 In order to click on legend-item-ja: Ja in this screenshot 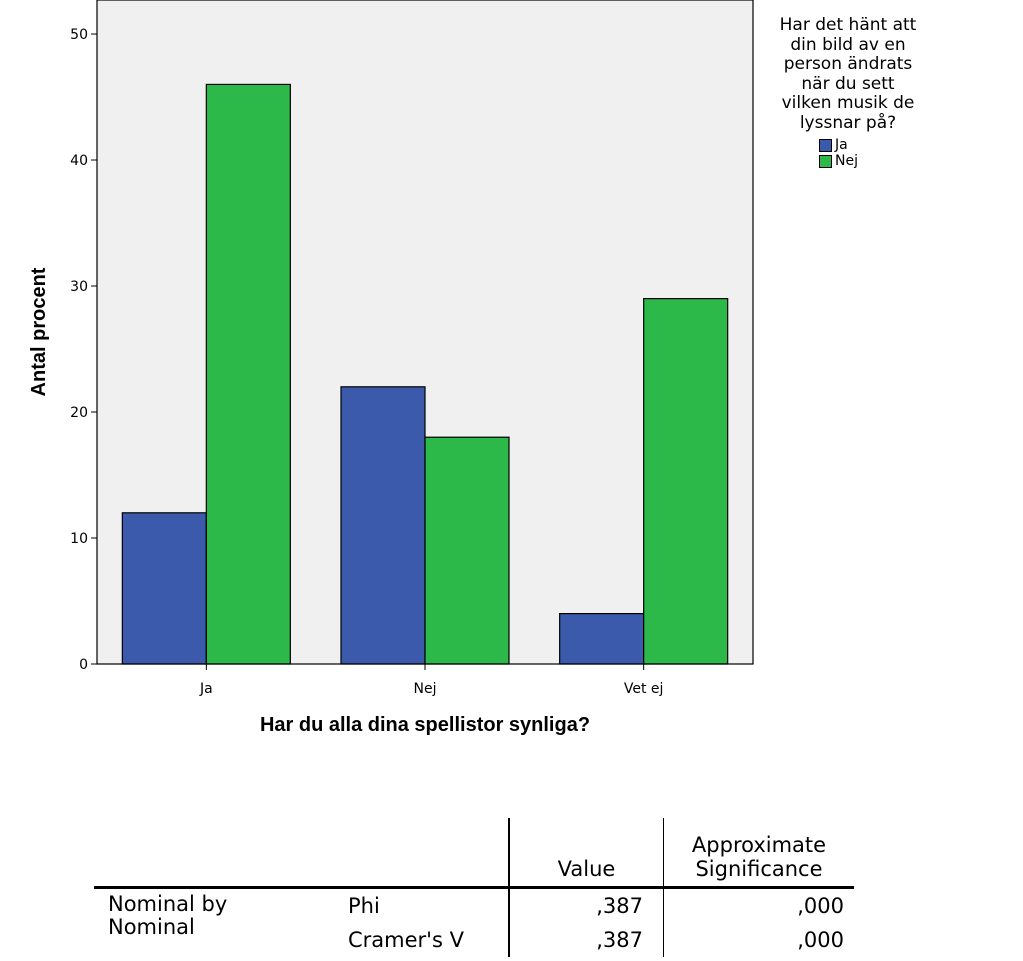, I will do `click(880, 145)`.